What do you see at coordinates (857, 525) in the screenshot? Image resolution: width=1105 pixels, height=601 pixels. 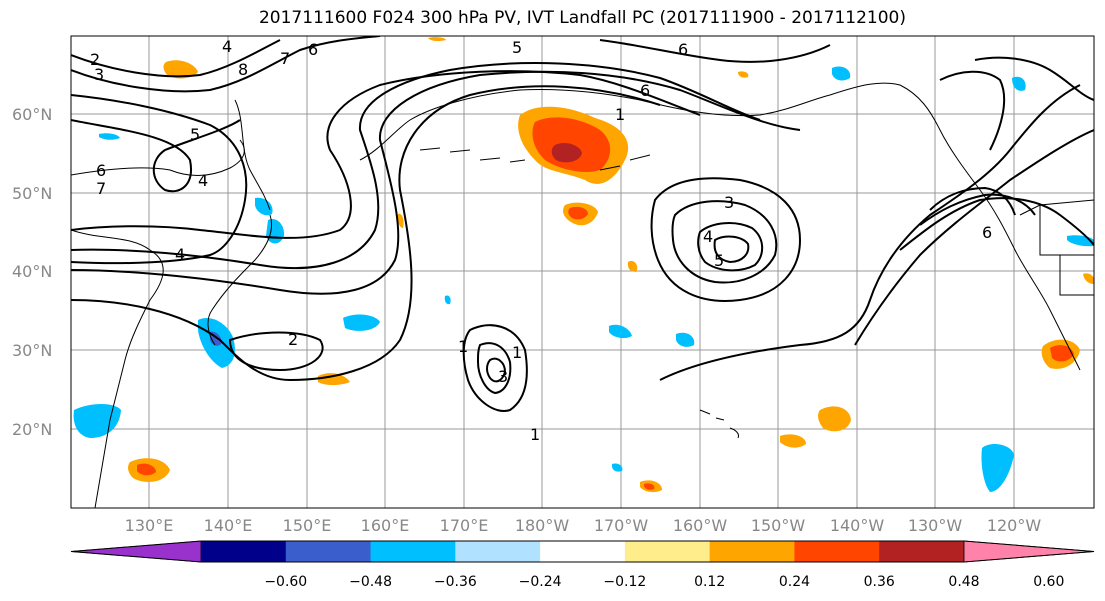 I see `lon-label: 140°W` at bounding box center [857, 525].